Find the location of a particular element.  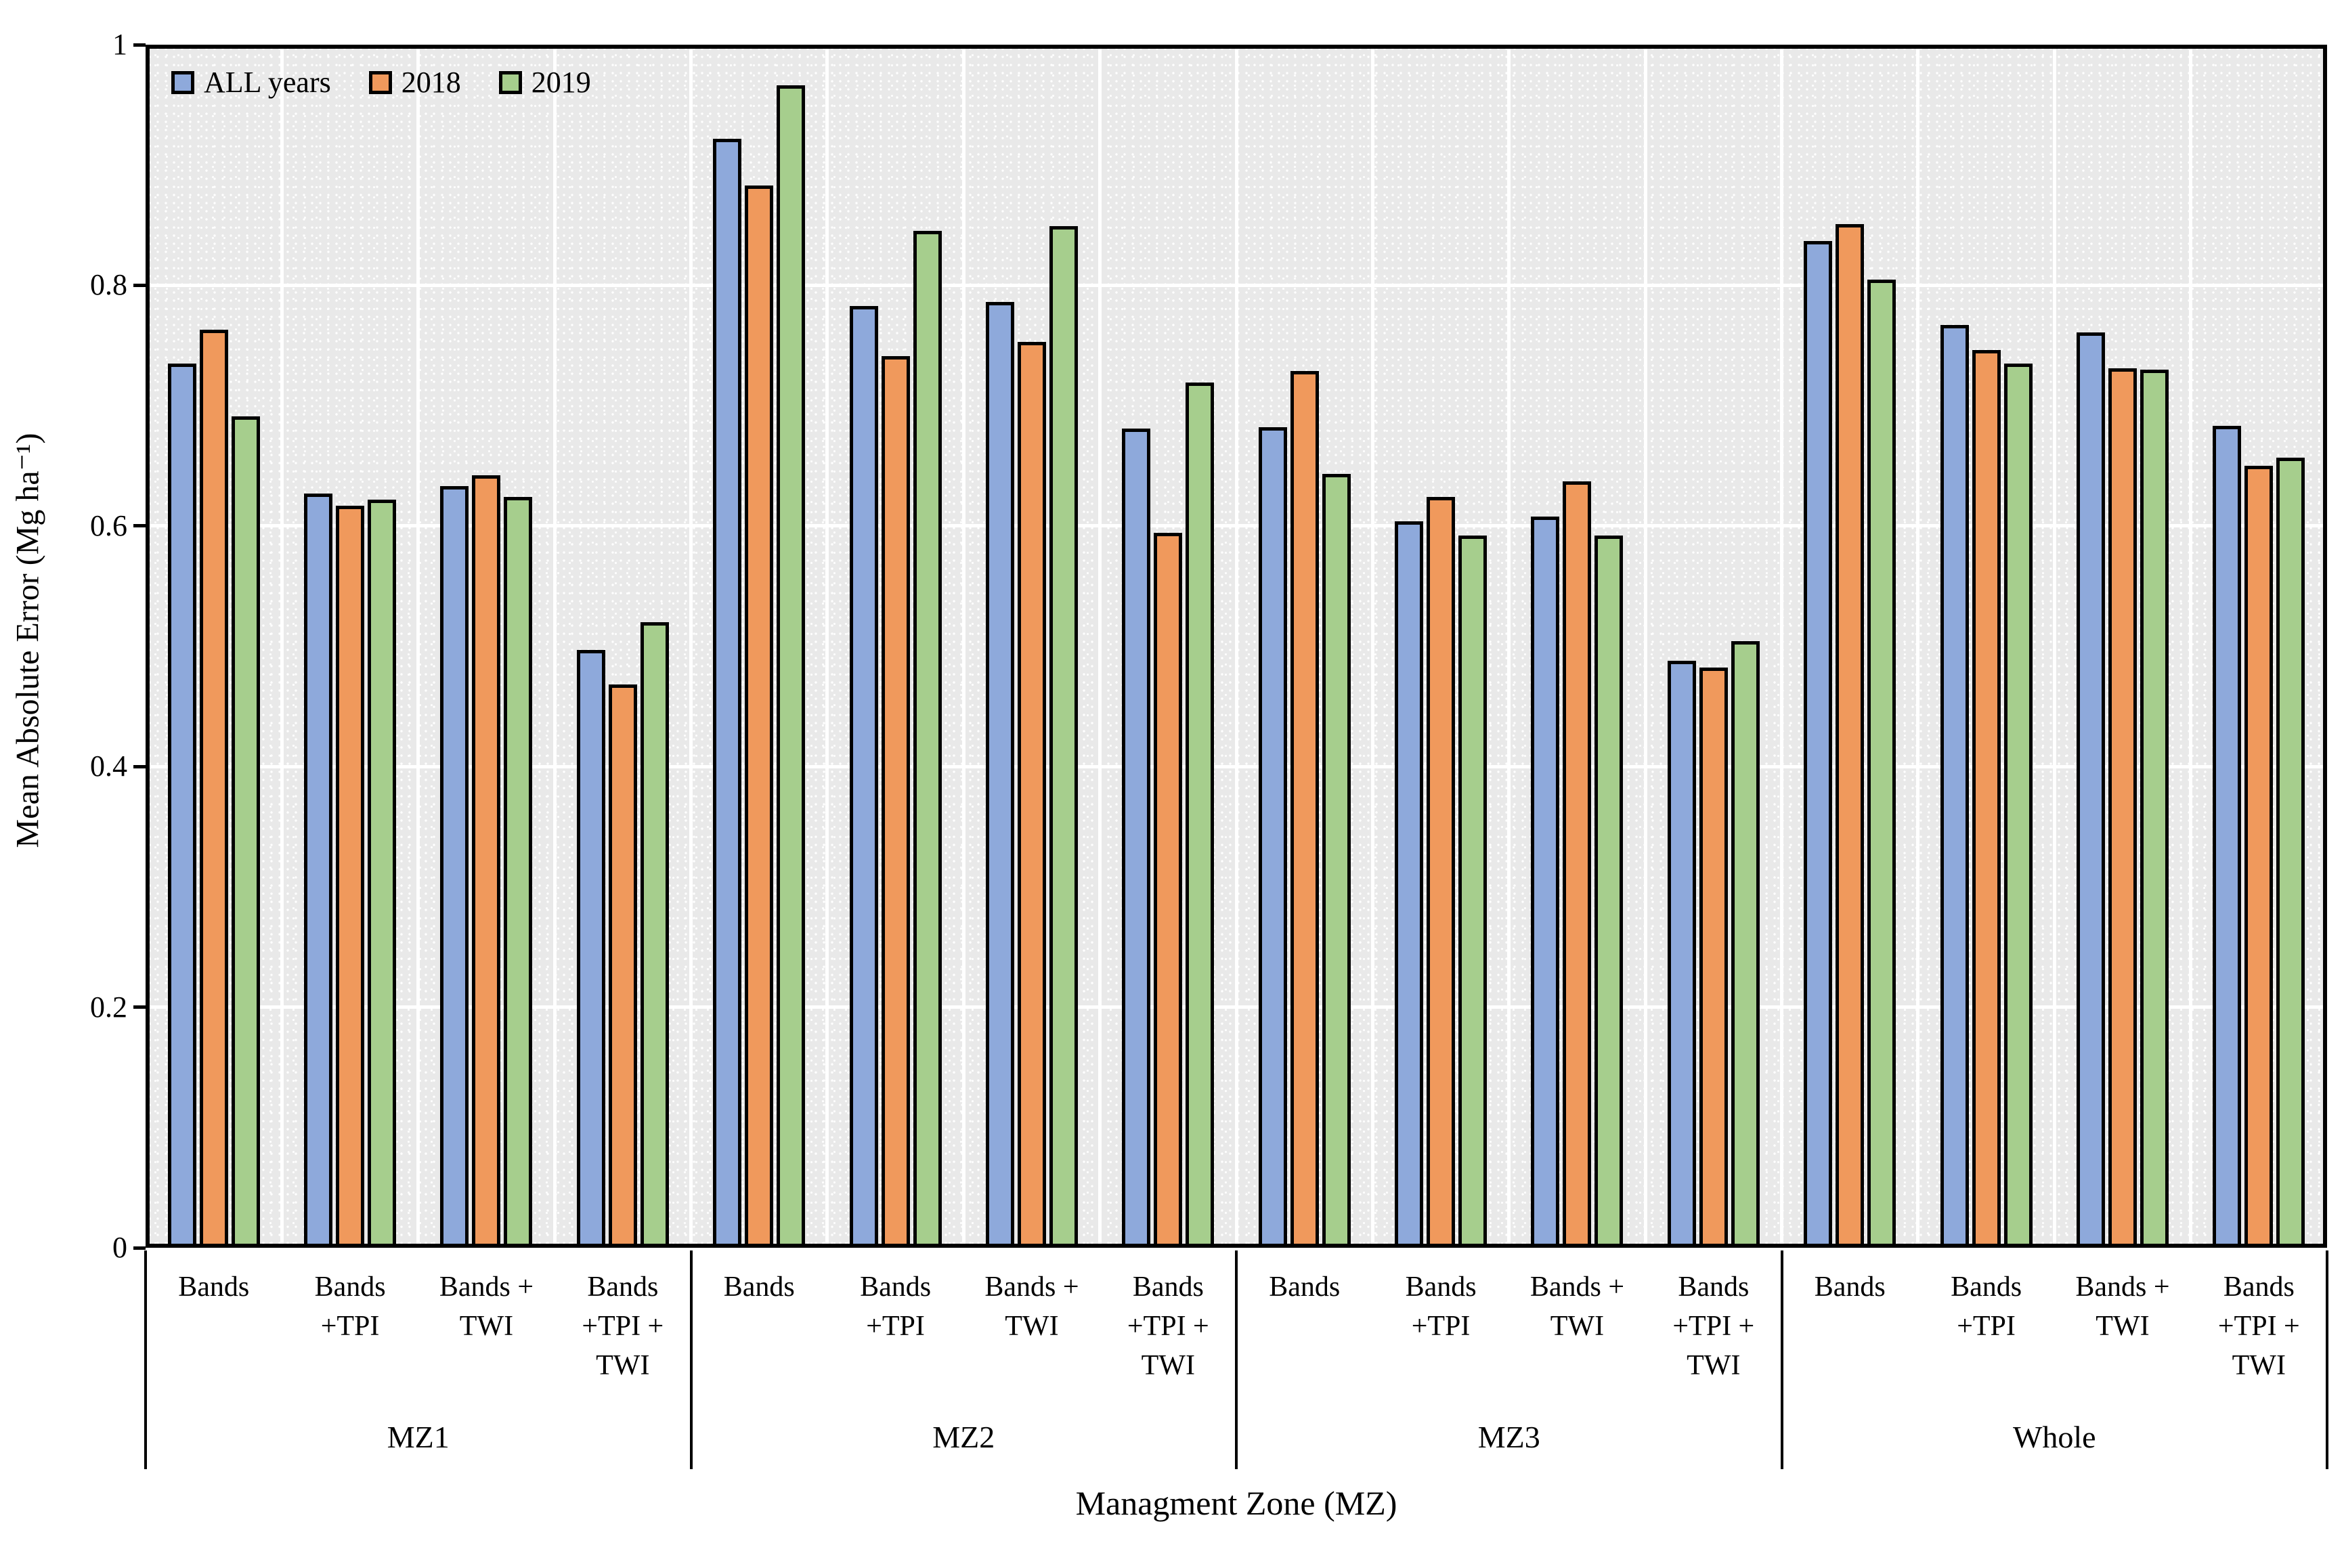

group-label-MZ2: MZ2 is located at coordinates (963, 1437).